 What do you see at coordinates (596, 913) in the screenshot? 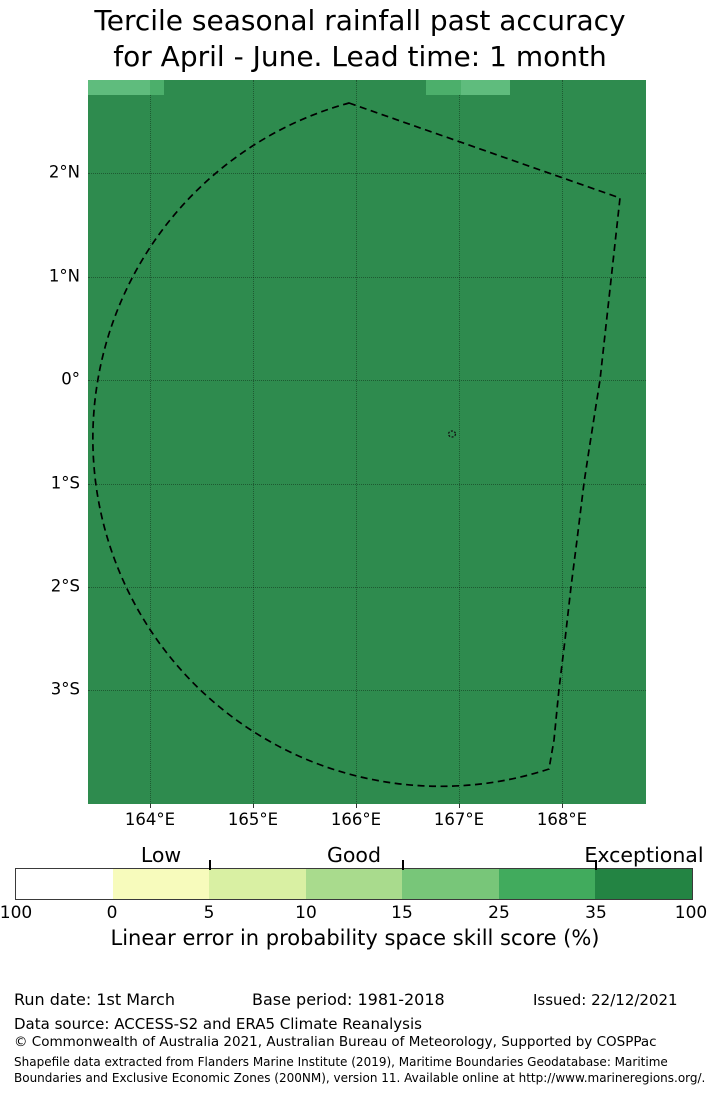
I see `colorbar-tick-text: 35` at bounding box center [596, 913].